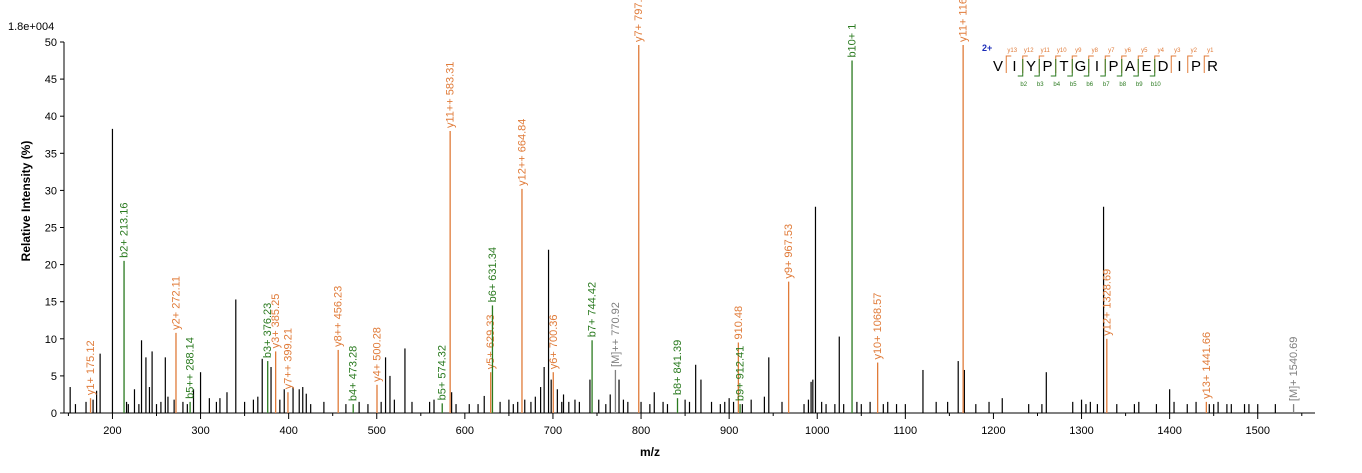 The height and width of the screenshot is (473, 1362). What do you see at coordinates (641, 431) in the screenshot?
I see `x-tick-label: 800` at bounding box center [641, 431].